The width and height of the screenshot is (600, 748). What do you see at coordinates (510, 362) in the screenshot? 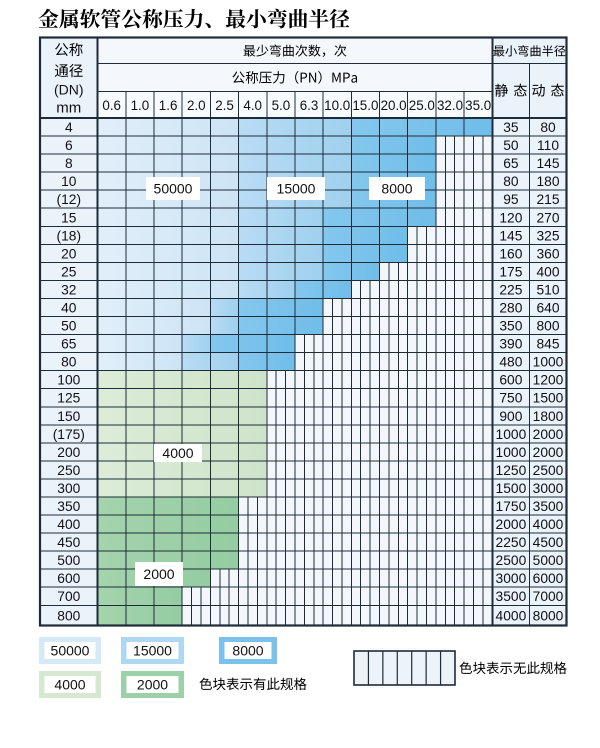
I see `svg-text: 480` at bounding box center [510, 362].